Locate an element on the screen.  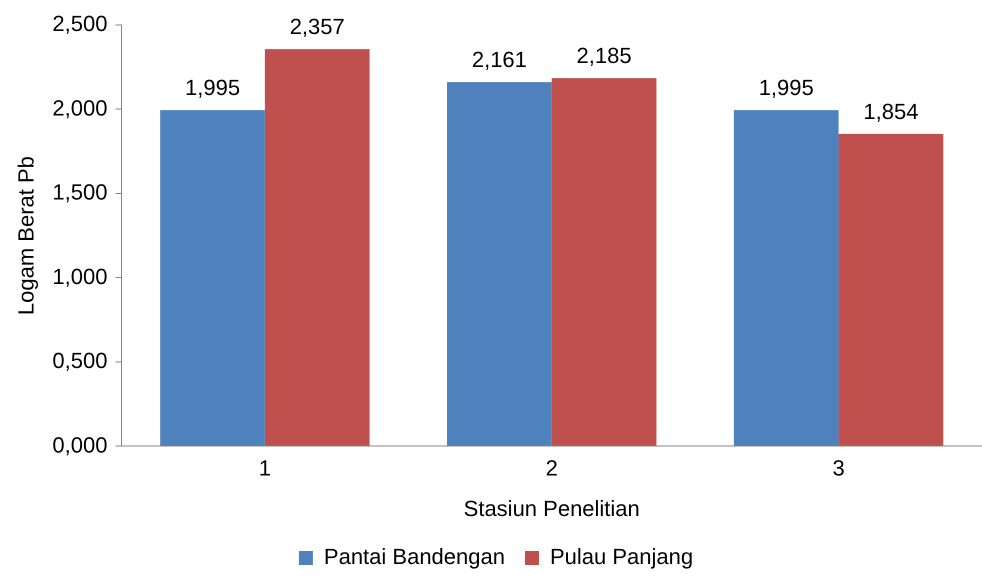
y-tick-label: 0,500 is located at coordinates (80, 361).